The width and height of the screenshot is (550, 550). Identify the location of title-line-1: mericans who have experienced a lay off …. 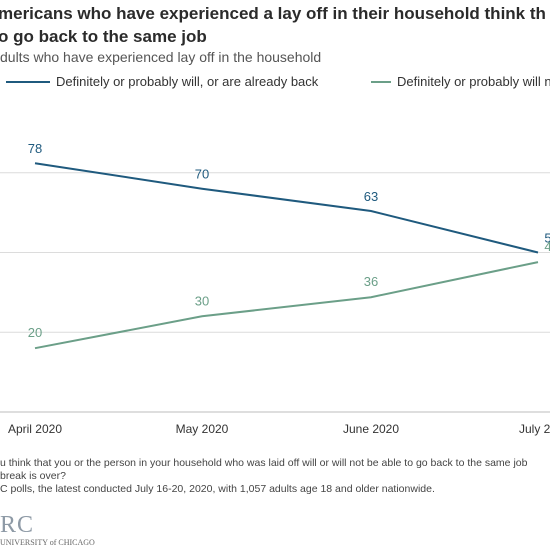
(273, 13).